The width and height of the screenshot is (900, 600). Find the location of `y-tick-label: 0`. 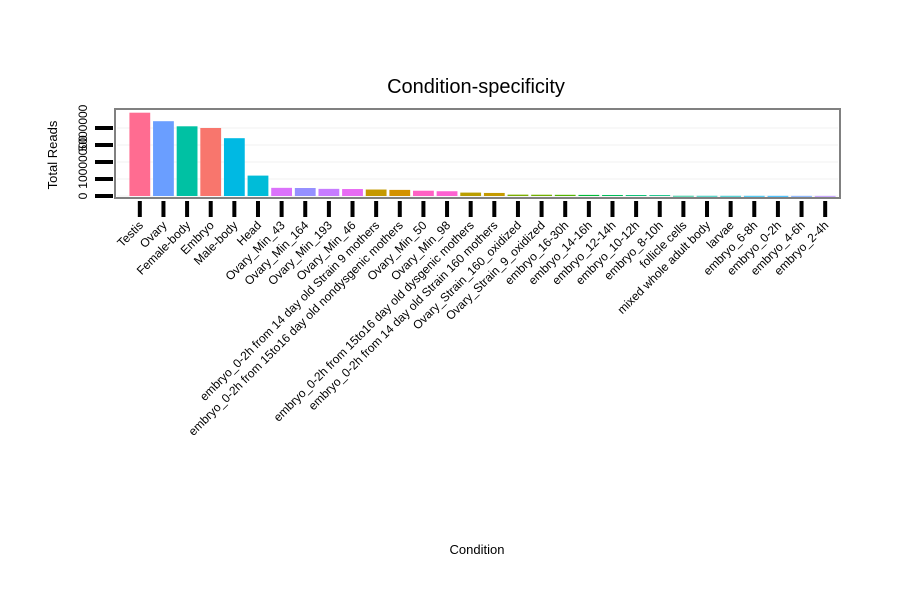

y-tick-label: 0 is located at coordinates (83, 195).